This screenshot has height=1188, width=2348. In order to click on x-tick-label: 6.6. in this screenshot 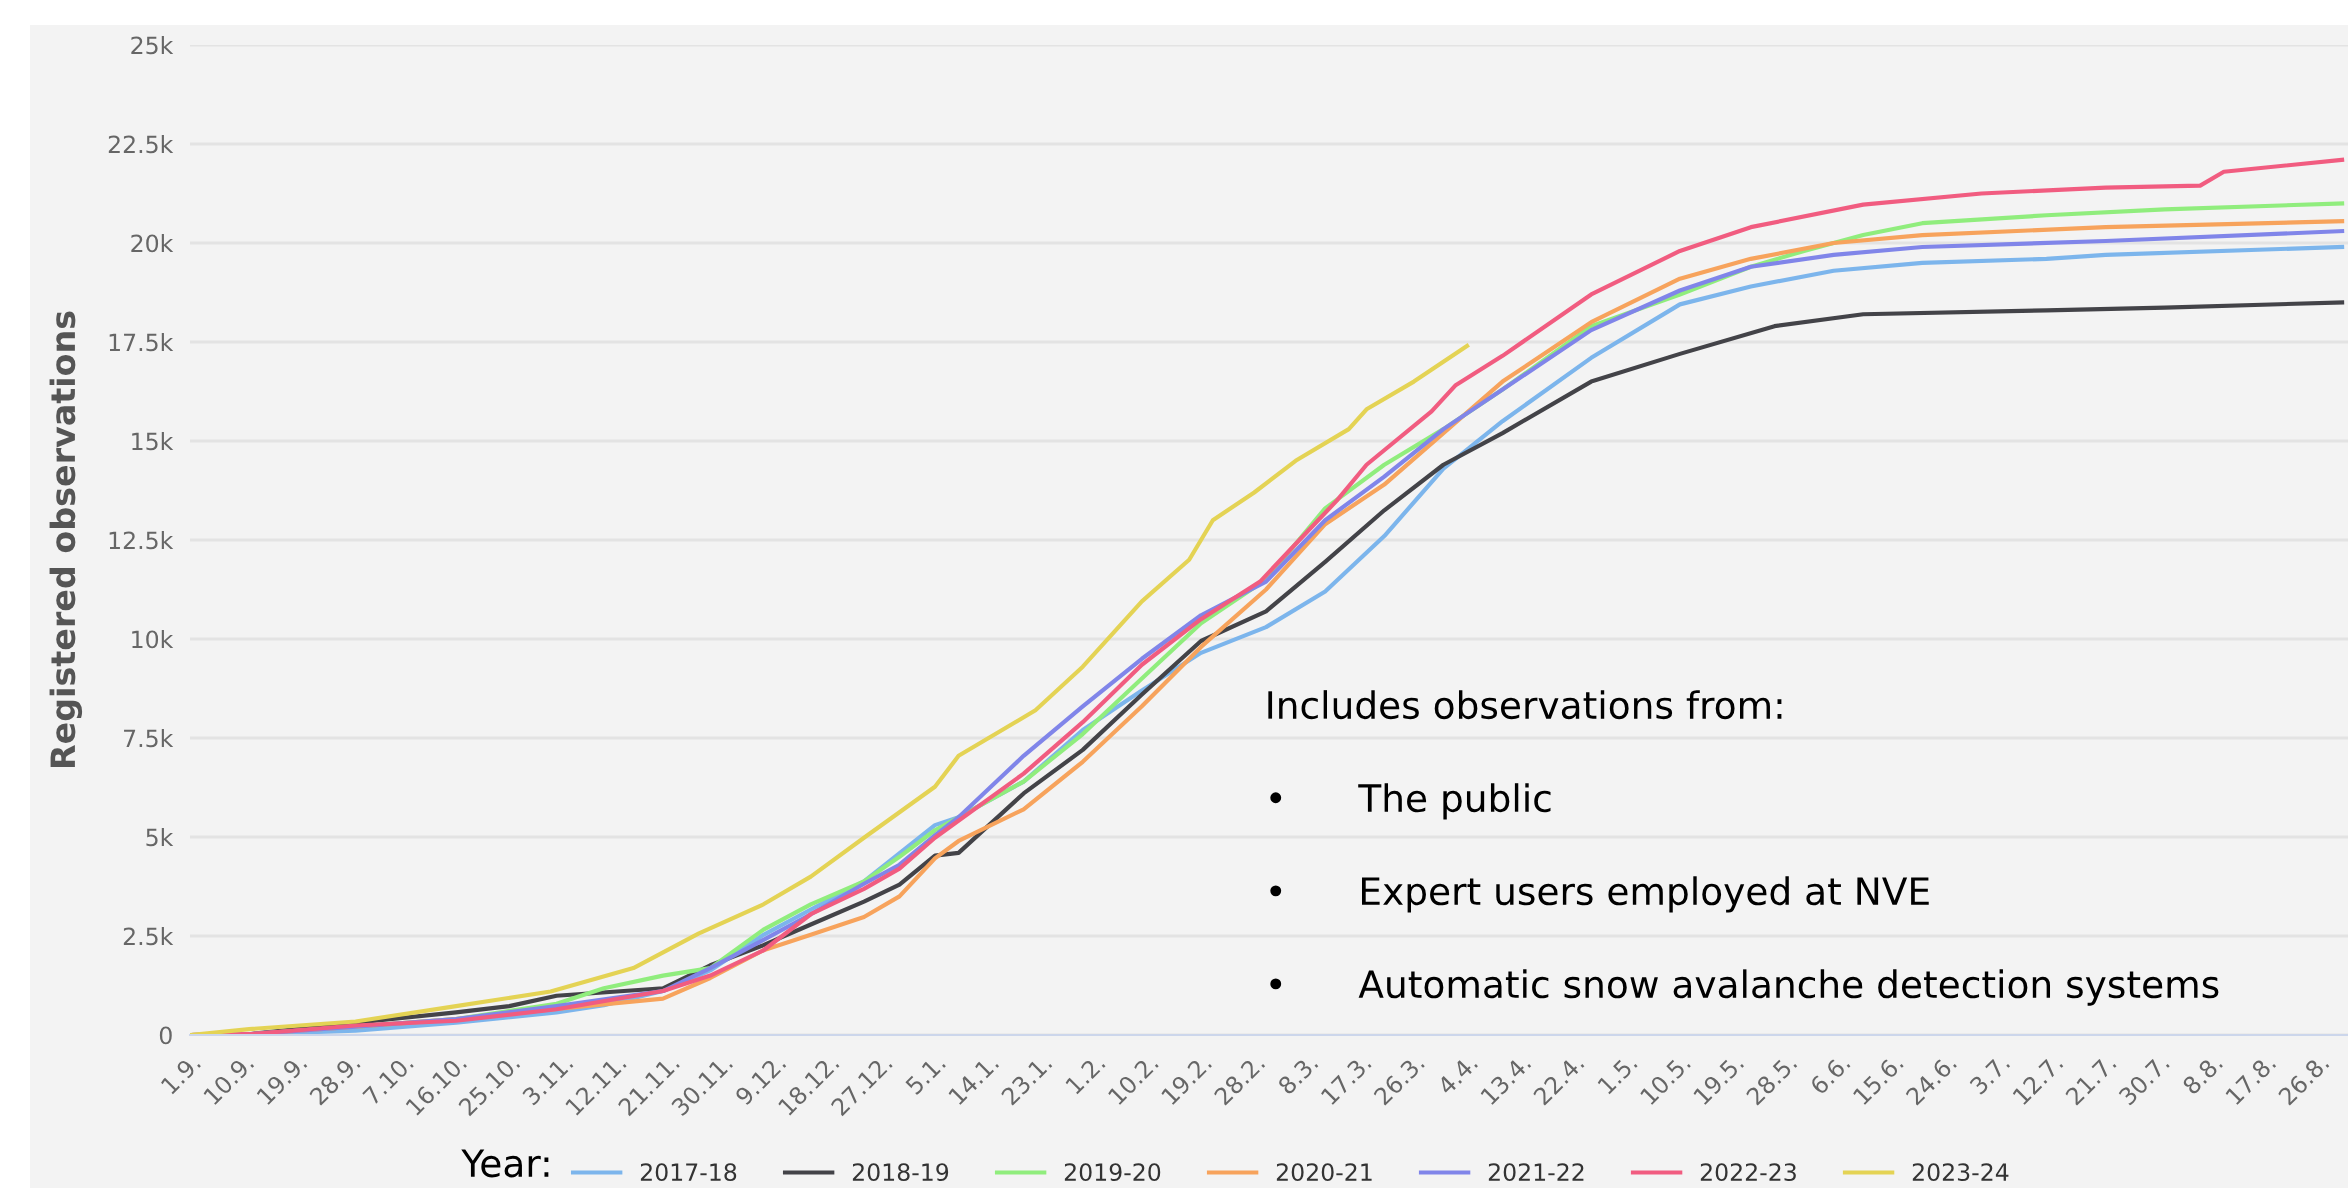, I will do `click(1830, 1074)`.